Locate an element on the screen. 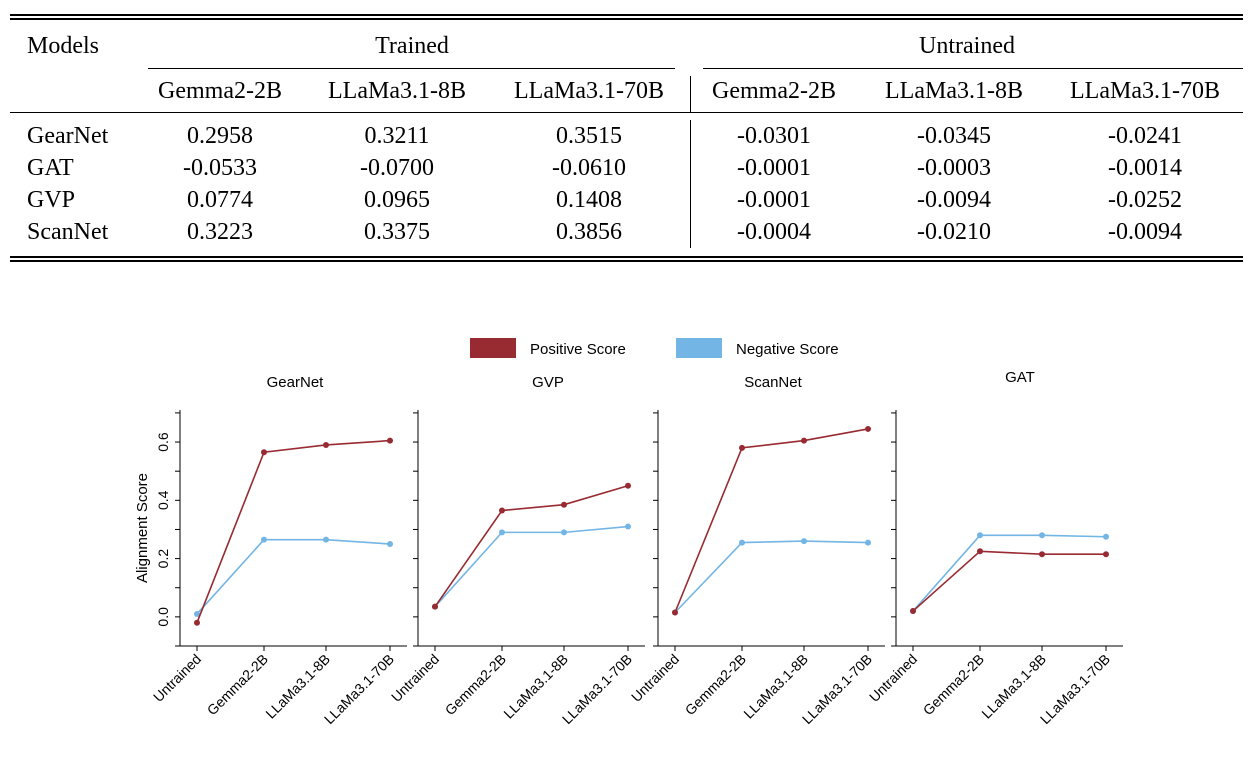 This screenshot has height=758, width=1250. table-cell: 0.3223 is located at coordinates (220, 232).